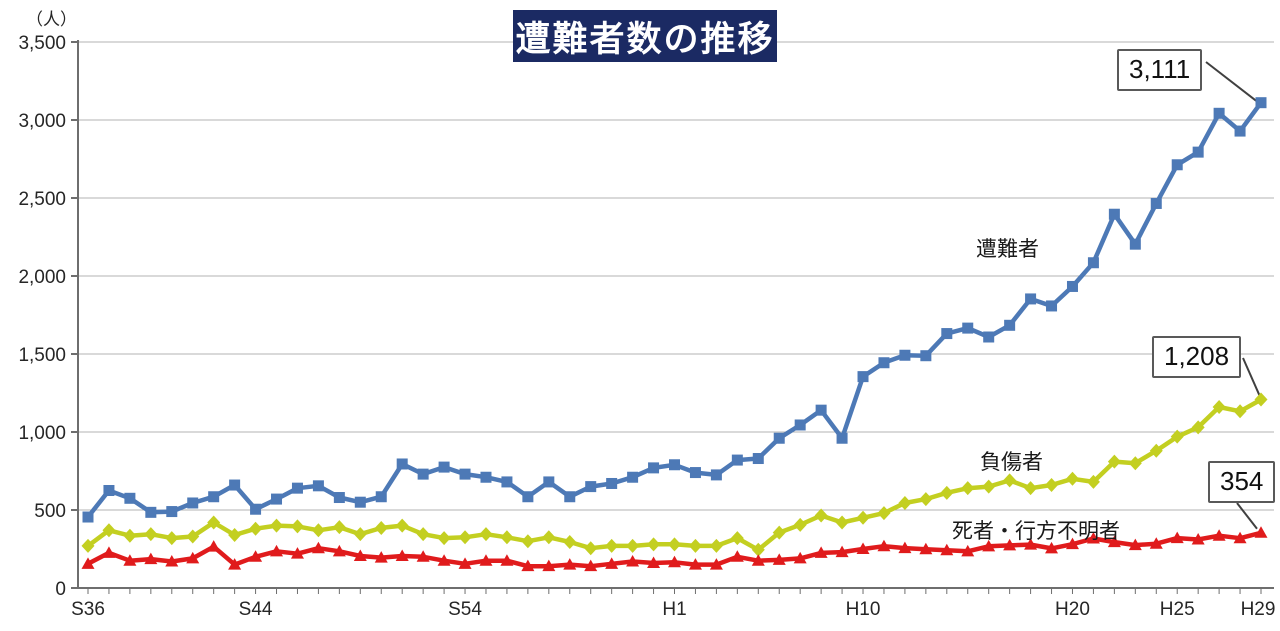 Image resolution: width=1280 pixels, height=631 pixels. Describe the element at coordinates (1160, 70) in the screenshot. I see `callout-victims-value: 3,111` at that location.